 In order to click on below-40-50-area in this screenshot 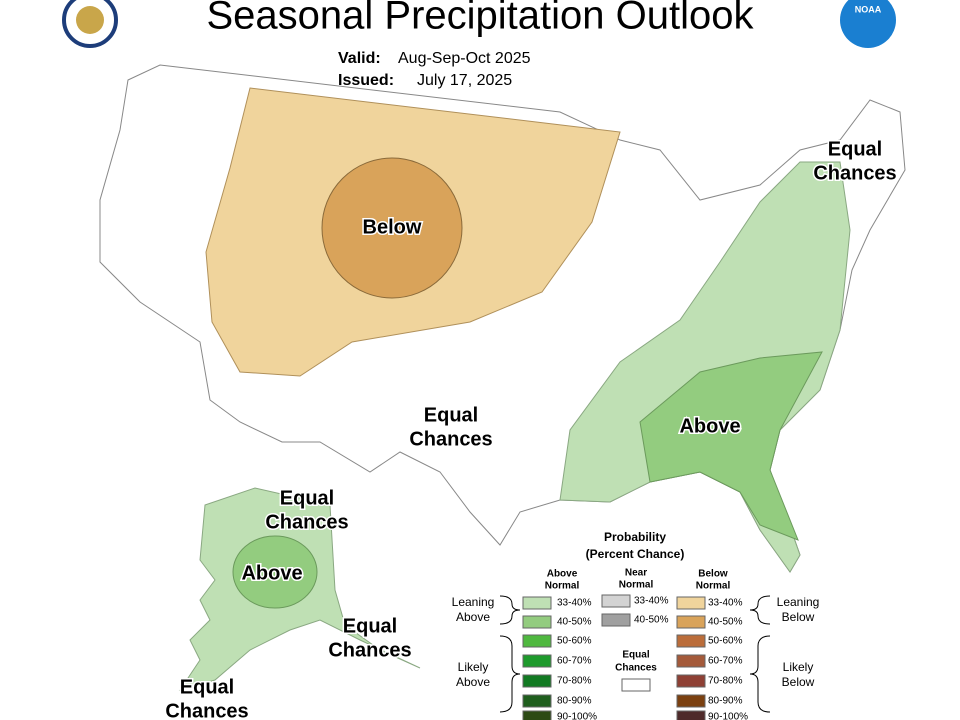, I will do `click(392, 228)`.